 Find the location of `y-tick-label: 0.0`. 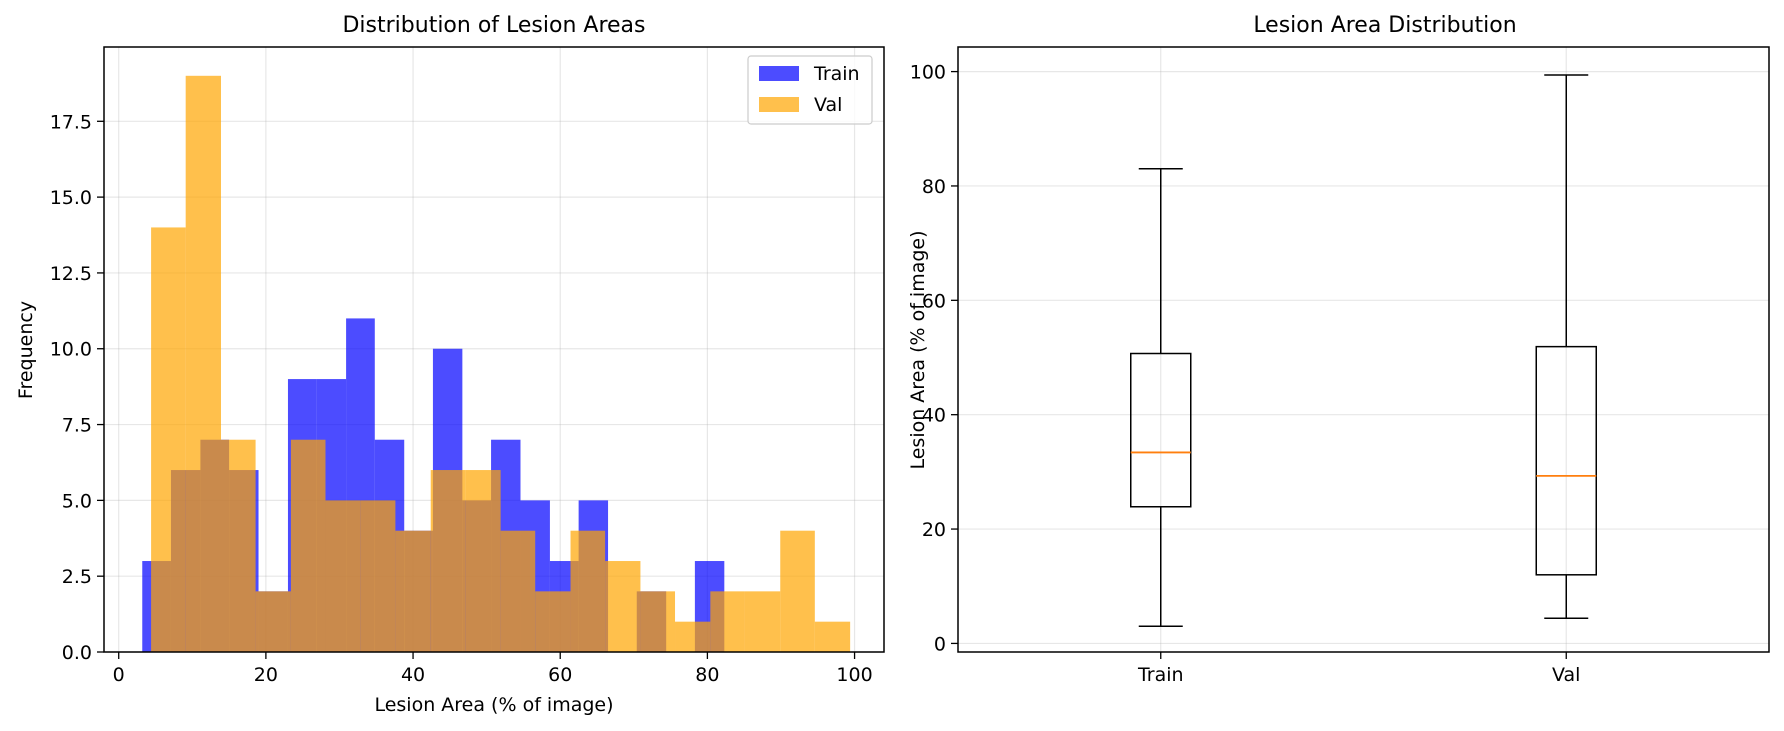

y-tick-label: 0.0 is located at coordinates (77, 653).